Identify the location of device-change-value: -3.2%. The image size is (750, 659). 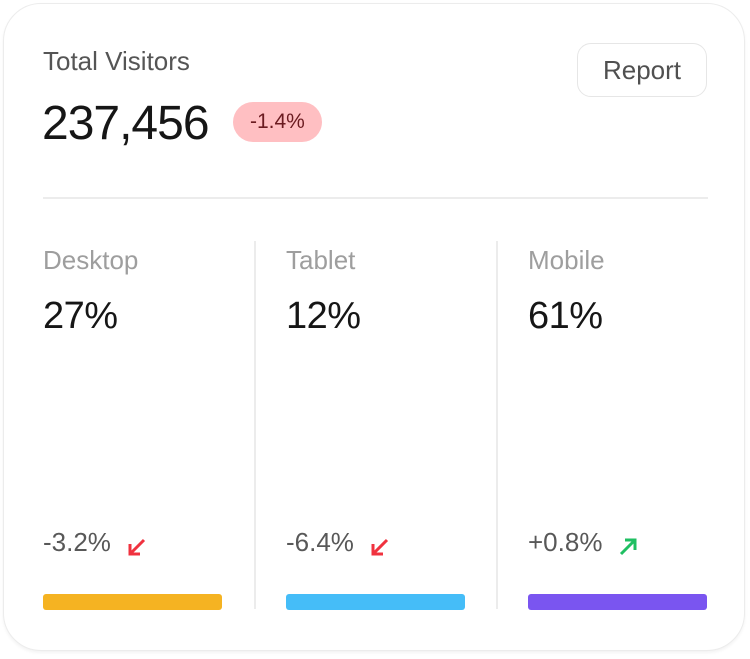
(77, 542).